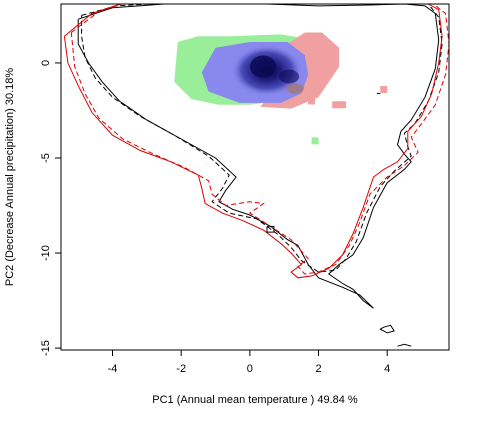 This screenshot has height=422, width=480. Describe the element at coordinates (387, 369) in the screenshot. I see `x-tick-label: 4` at that location.